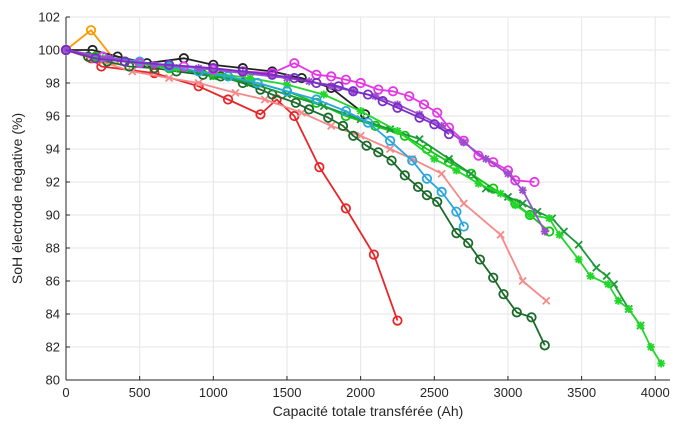 The image size is (699, 430). I want to click on y-tick-label: 98, so click(53, 83).